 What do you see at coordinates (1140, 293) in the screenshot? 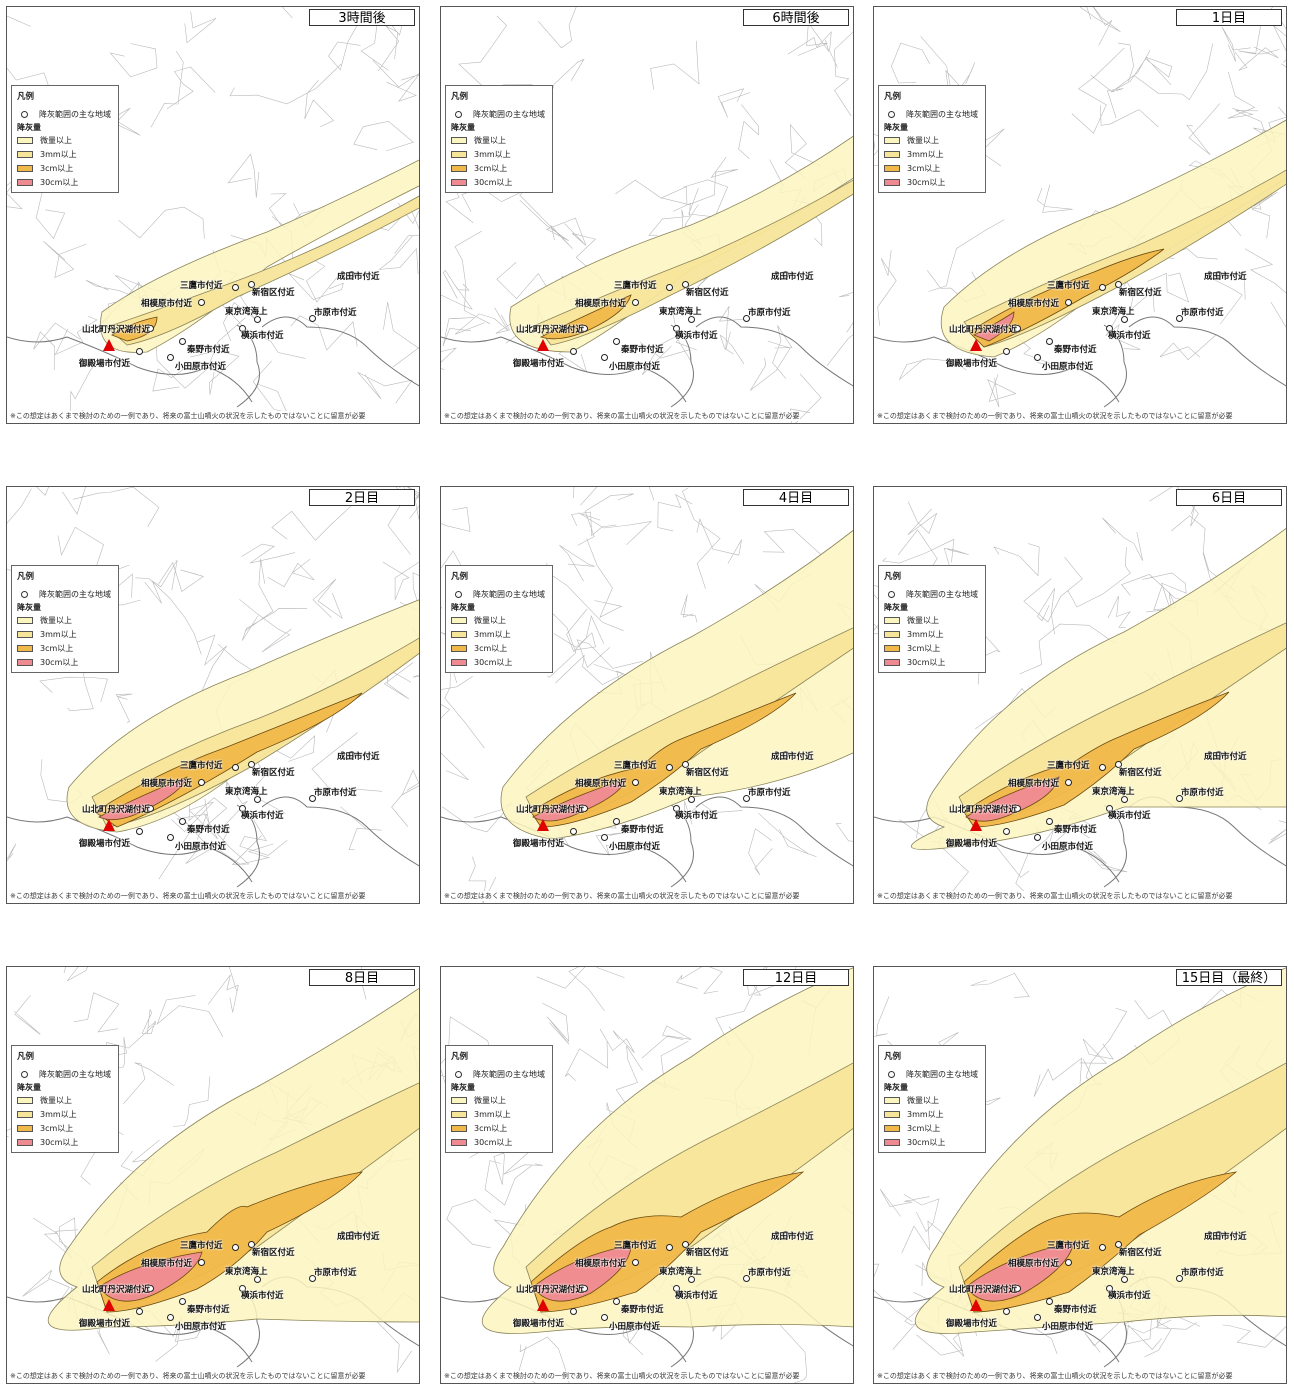
I see `place-label-shinjuku: 新宿区付近` at bounding box center [1140, 293].